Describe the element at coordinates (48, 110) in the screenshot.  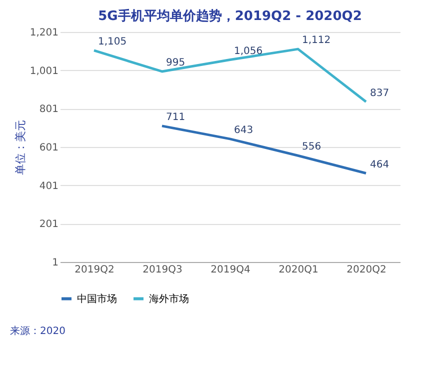
I see `y-tick-label: 801` at that location.